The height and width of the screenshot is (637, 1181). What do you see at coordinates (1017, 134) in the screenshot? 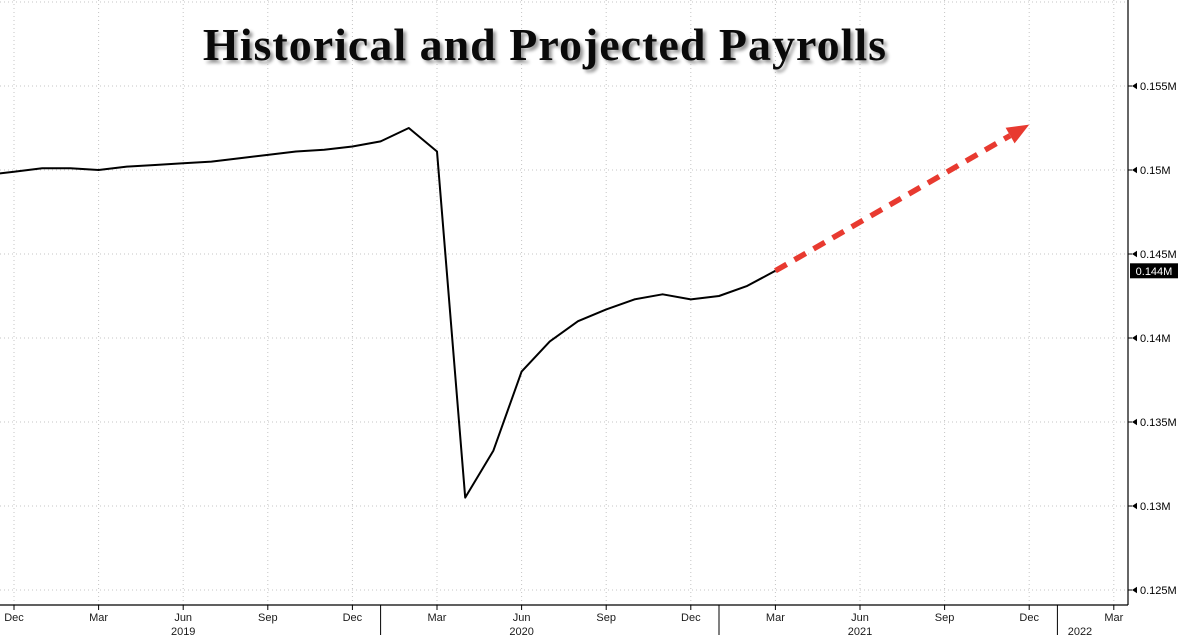
I see `projection-arrowhead` at bounding box center [1017, 134].